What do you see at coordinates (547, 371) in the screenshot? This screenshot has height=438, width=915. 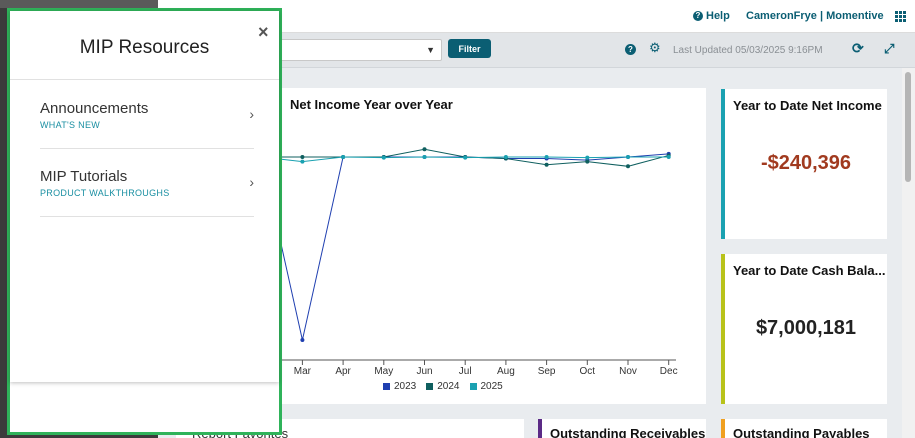 I see `x-tick-label: Sep` at bounding box center [547, 371].